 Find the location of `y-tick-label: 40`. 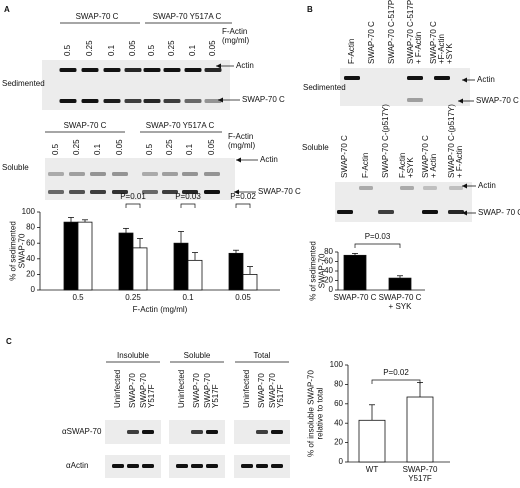

y-tick-label: 40 is located at coordinates (328, 270).